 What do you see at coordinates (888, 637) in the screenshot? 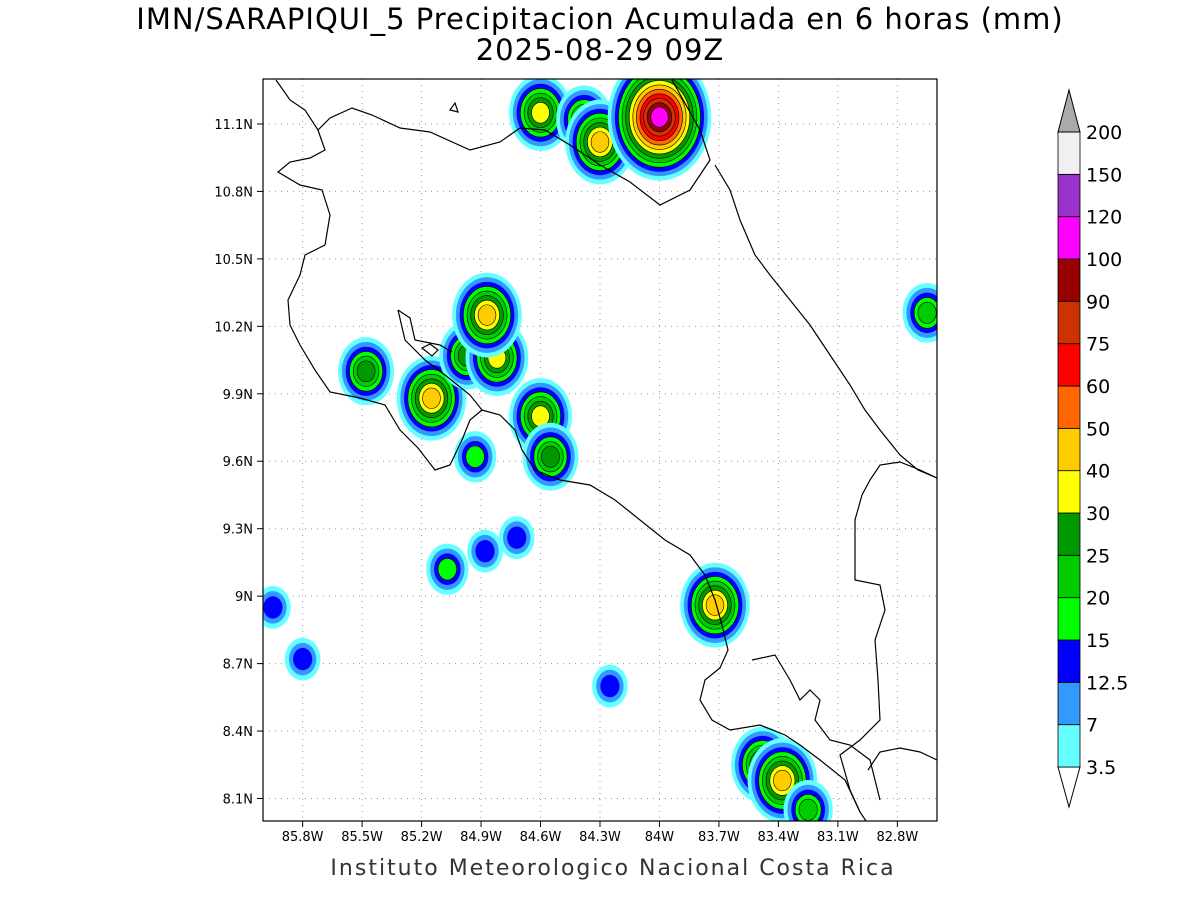
I see `border-panama` at bounding box center [888, 637].